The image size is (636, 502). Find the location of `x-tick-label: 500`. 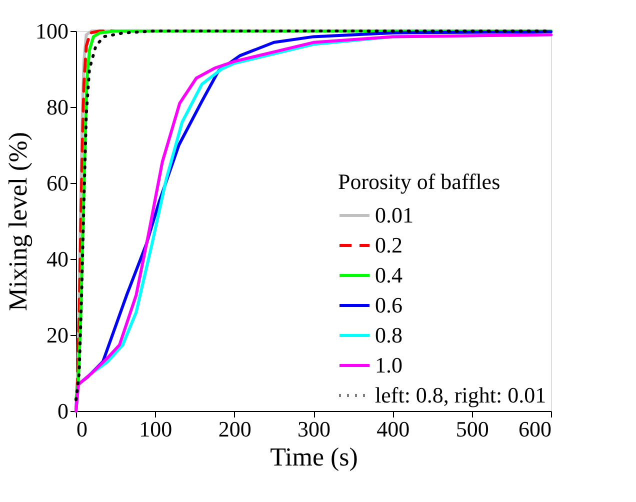

x-tick-label: 500 is located at coordinates (472, 429).